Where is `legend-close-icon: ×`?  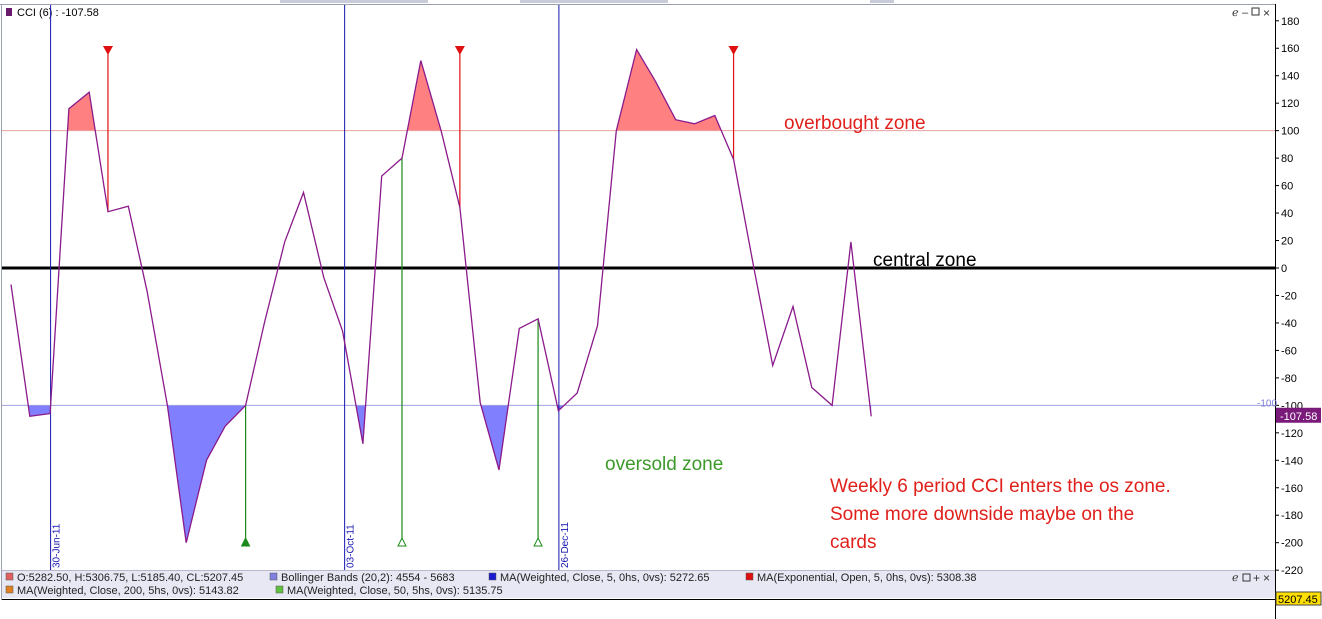 legend-close-icon: × is located at coordinates (1266, 578).